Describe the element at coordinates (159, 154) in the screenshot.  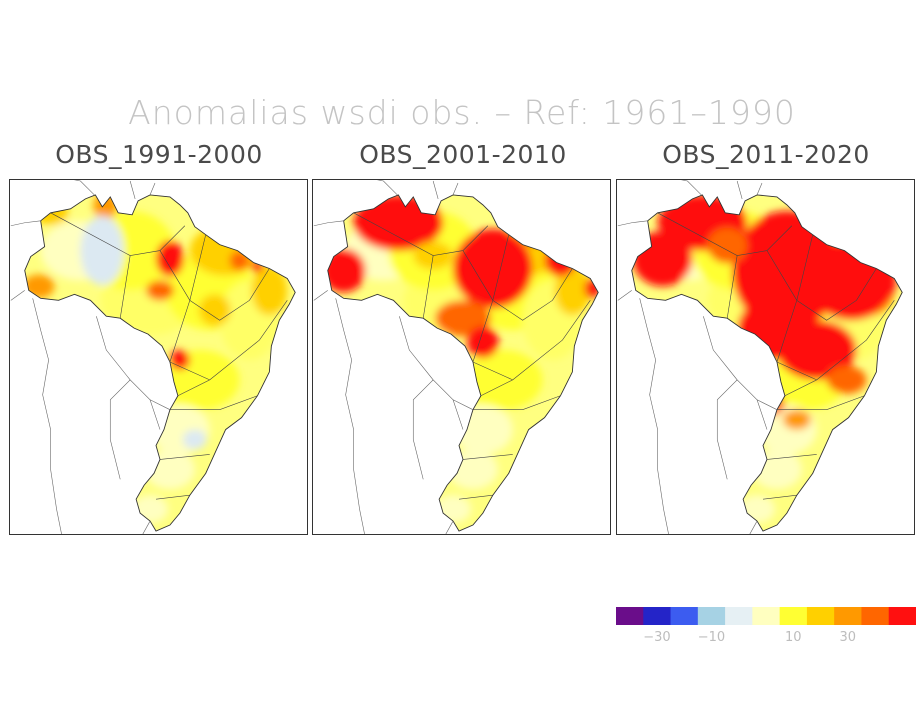
I see `panel-title-1991-2000: OBS_1991-2000` at that location.